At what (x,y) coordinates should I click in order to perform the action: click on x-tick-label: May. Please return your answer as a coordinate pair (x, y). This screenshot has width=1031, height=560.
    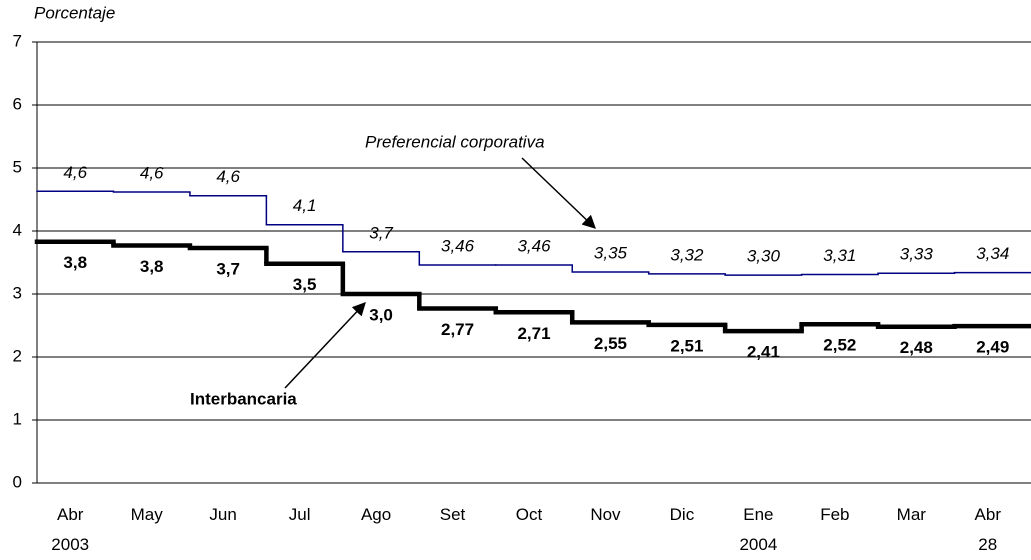
    Looking at the image, I should click on (146, 514).